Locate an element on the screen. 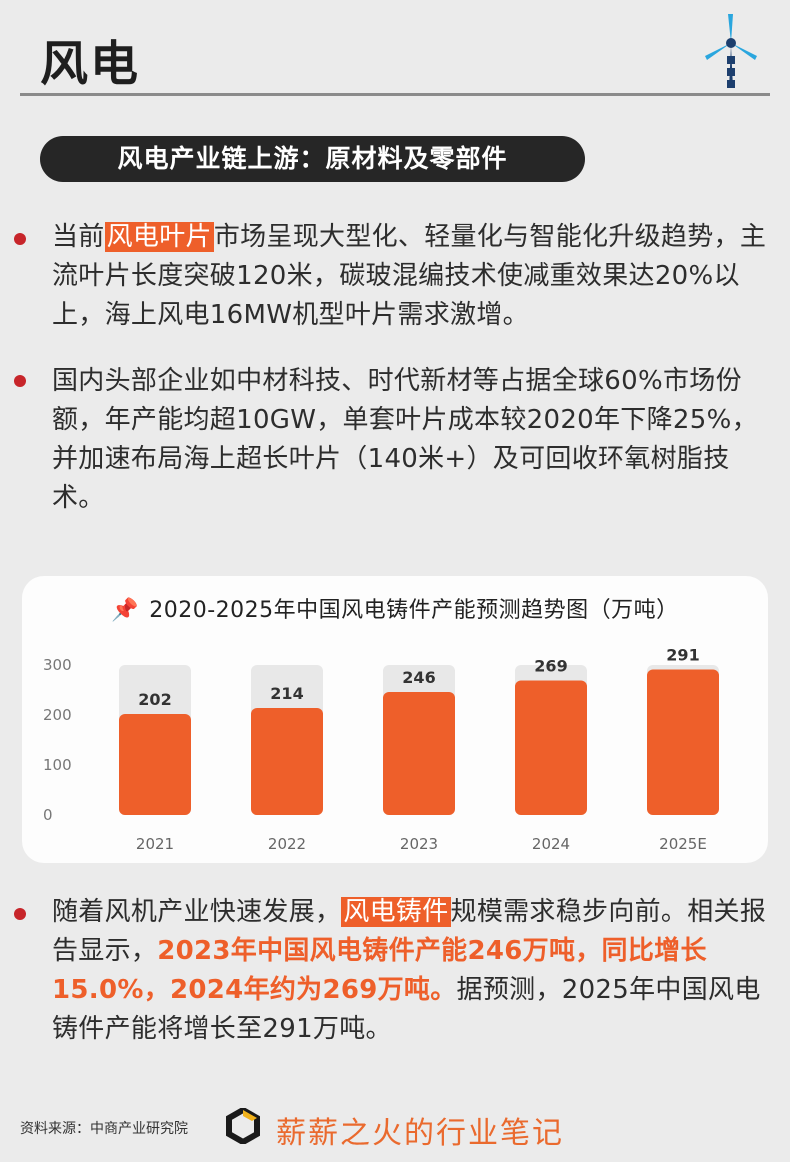 The height and width of the screenshot is (1162, 790). data-label: 246 is located at coordinates (418, 677).